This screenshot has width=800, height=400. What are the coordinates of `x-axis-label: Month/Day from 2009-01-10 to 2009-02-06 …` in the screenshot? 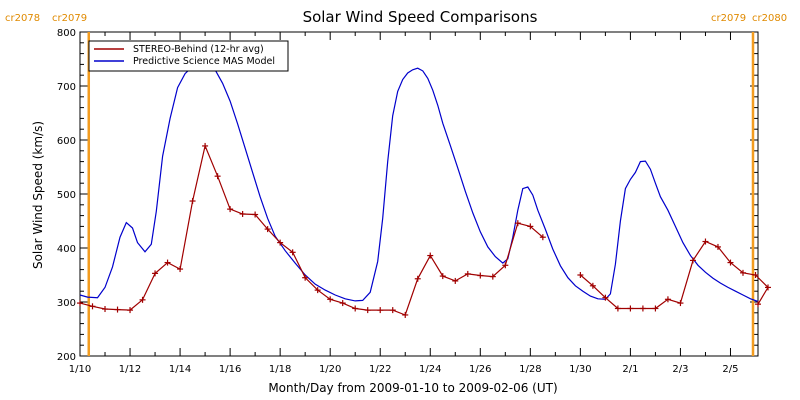 It's located at (412, 388).